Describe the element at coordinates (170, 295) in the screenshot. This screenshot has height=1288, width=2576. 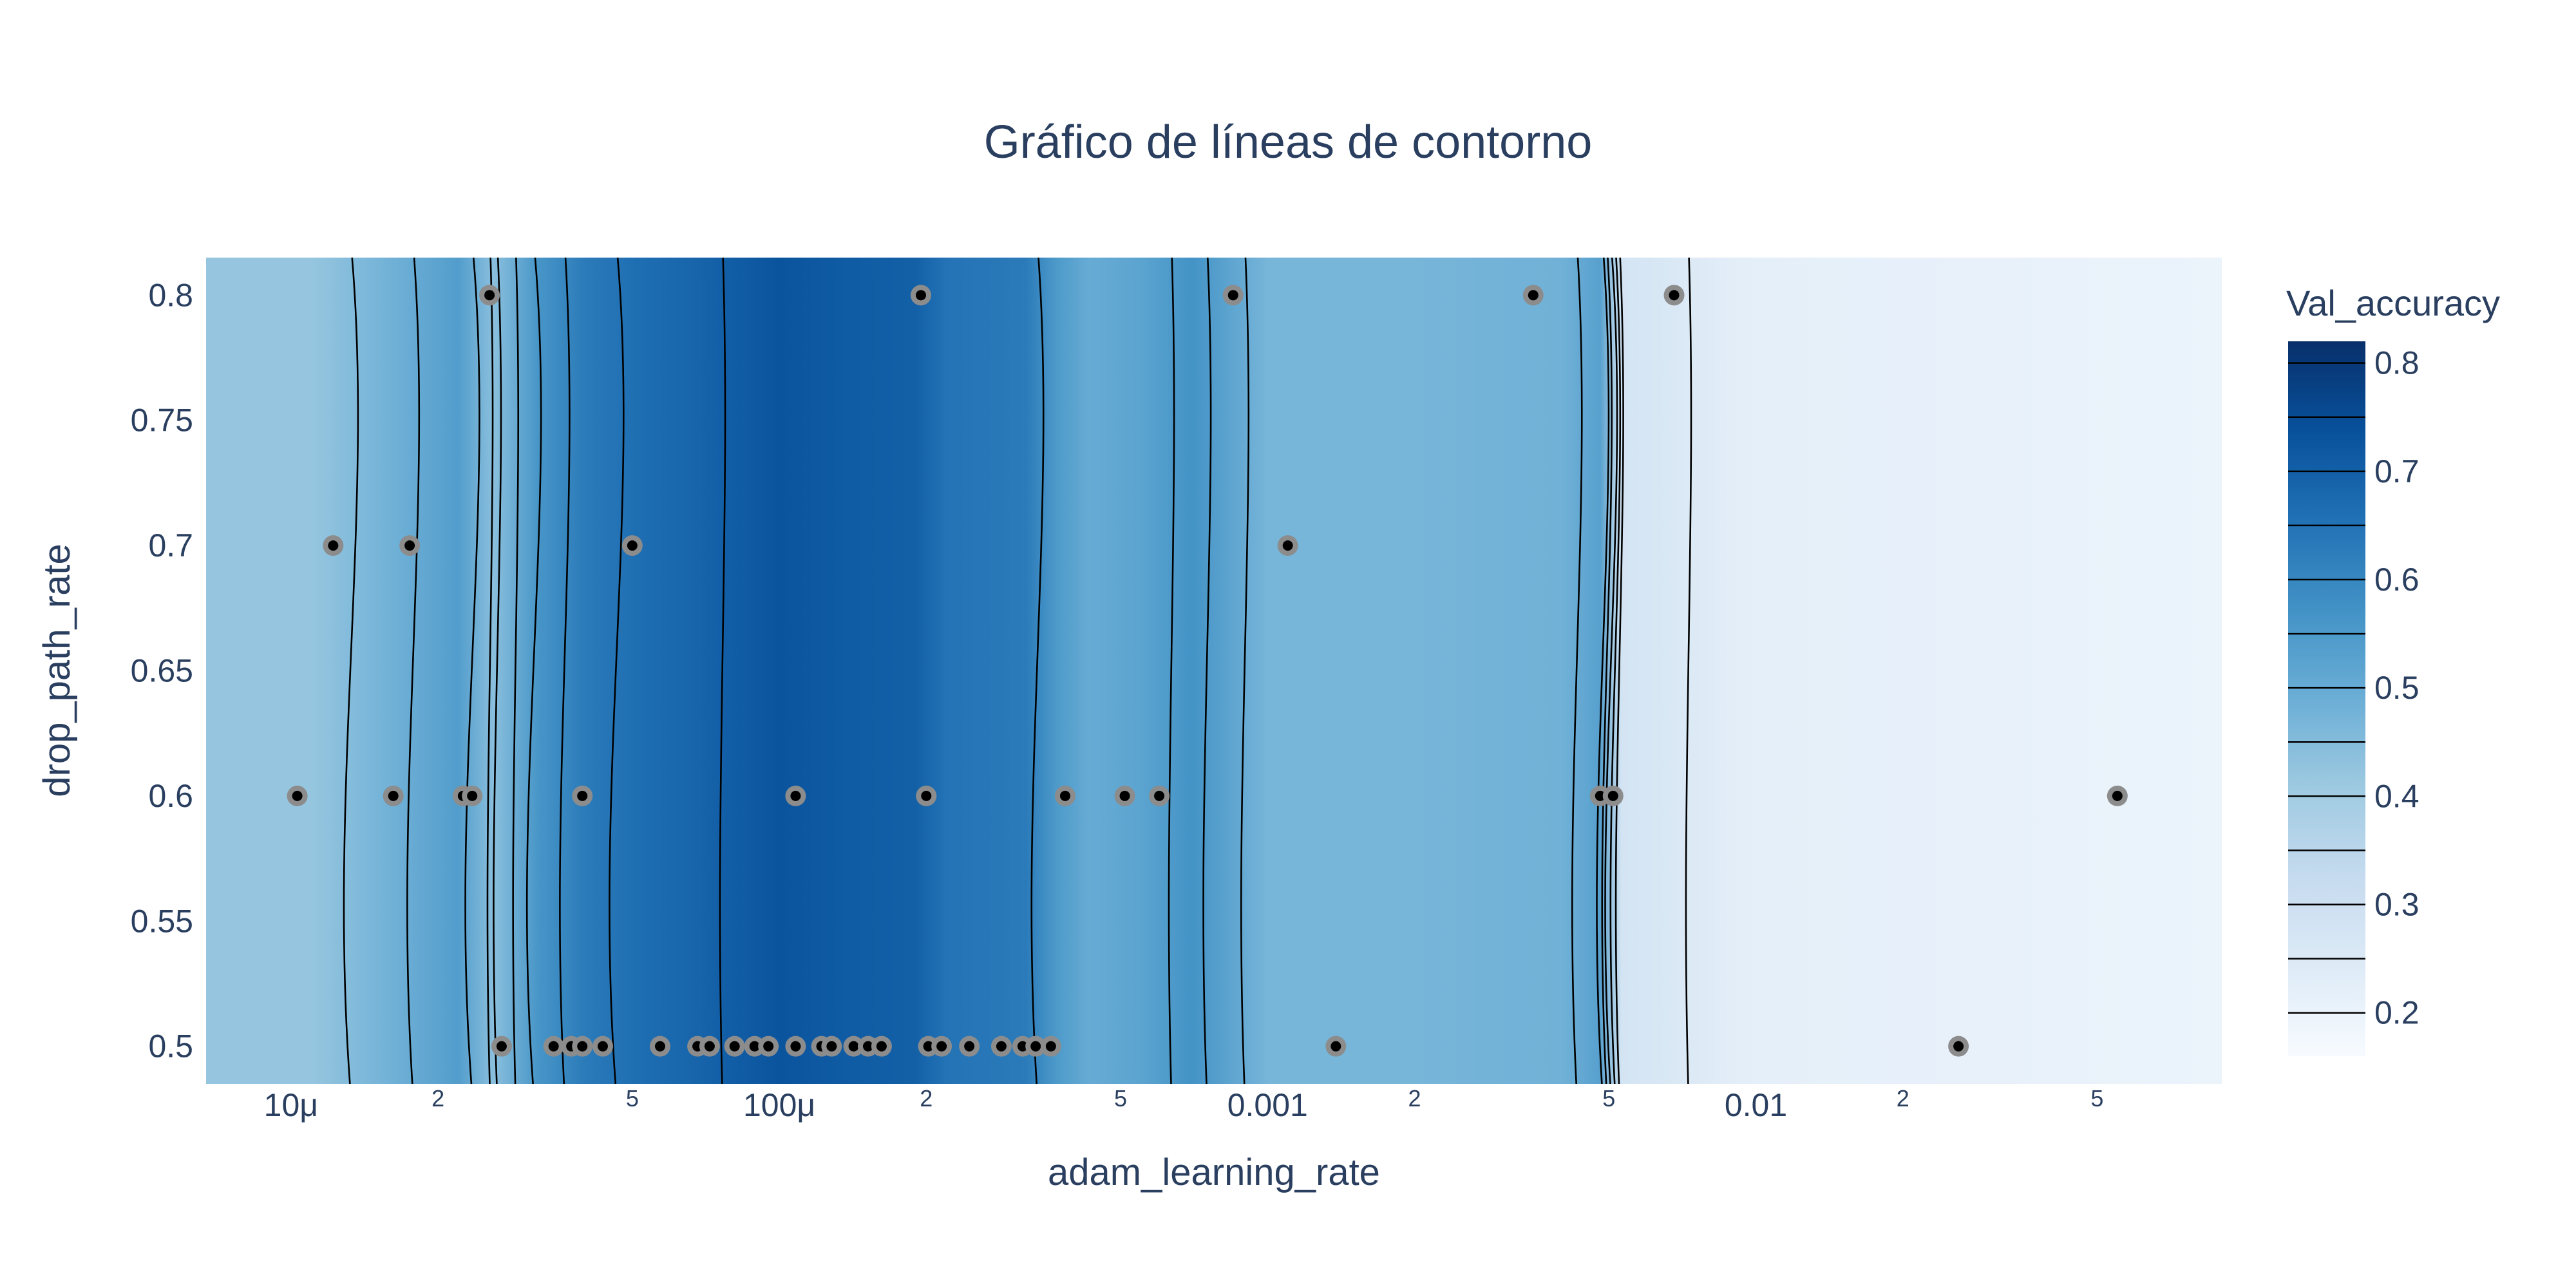
I see `y-tick-label: 0.8` at that location.